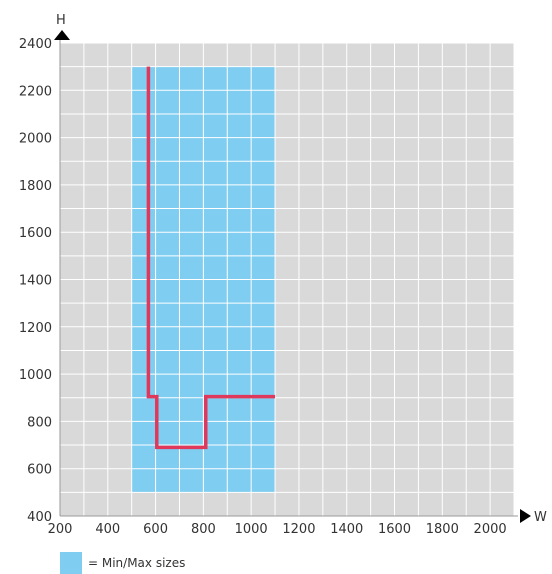 The image size is (552, 574). What do you see at coordinates (62, 35) in the screenshot?
I see `y-axis-arrow-icon` at bounding box center [62, 35].